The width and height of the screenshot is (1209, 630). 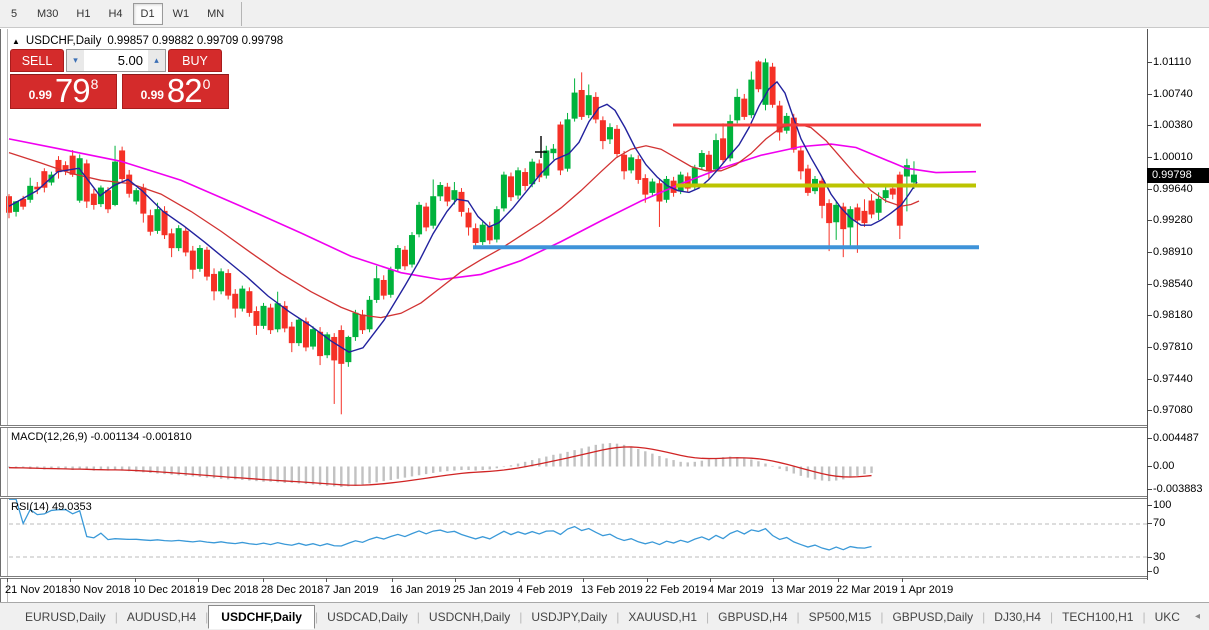 I want to click on timeframe-button-5: 5, so click(x=14, y=13).